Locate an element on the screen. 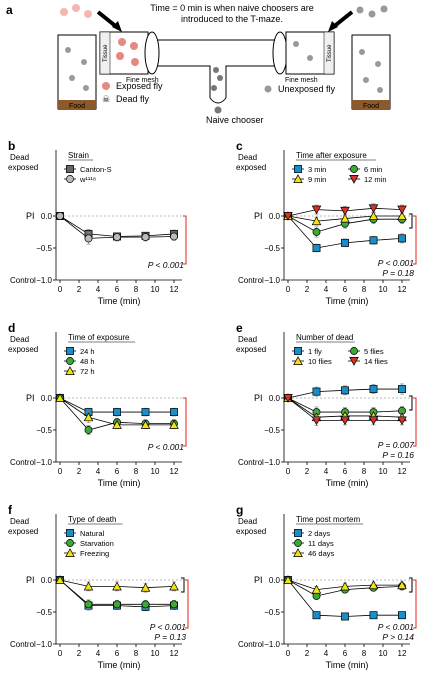 Image resolution: width=444 pixels, height=685 pixels. legend-label: 3 min is located at coordinates (317, 169).